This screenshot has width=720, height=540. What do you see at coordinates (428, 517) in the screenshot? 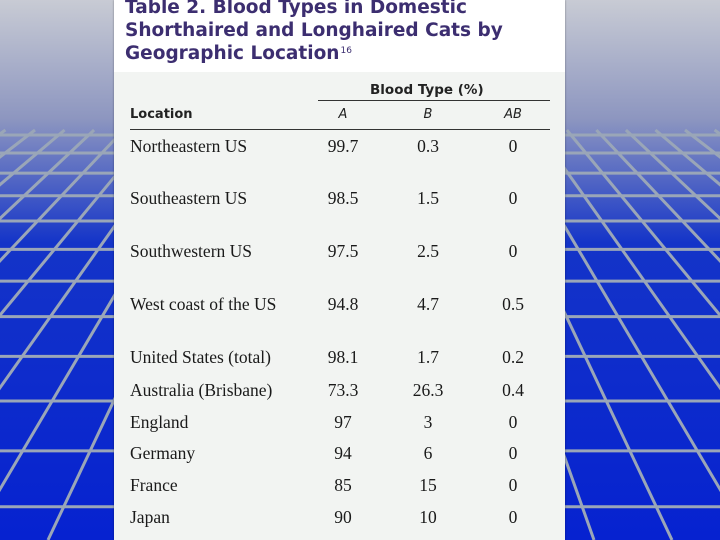
I see `cell-b: 10` at bounding box center [428, 517].